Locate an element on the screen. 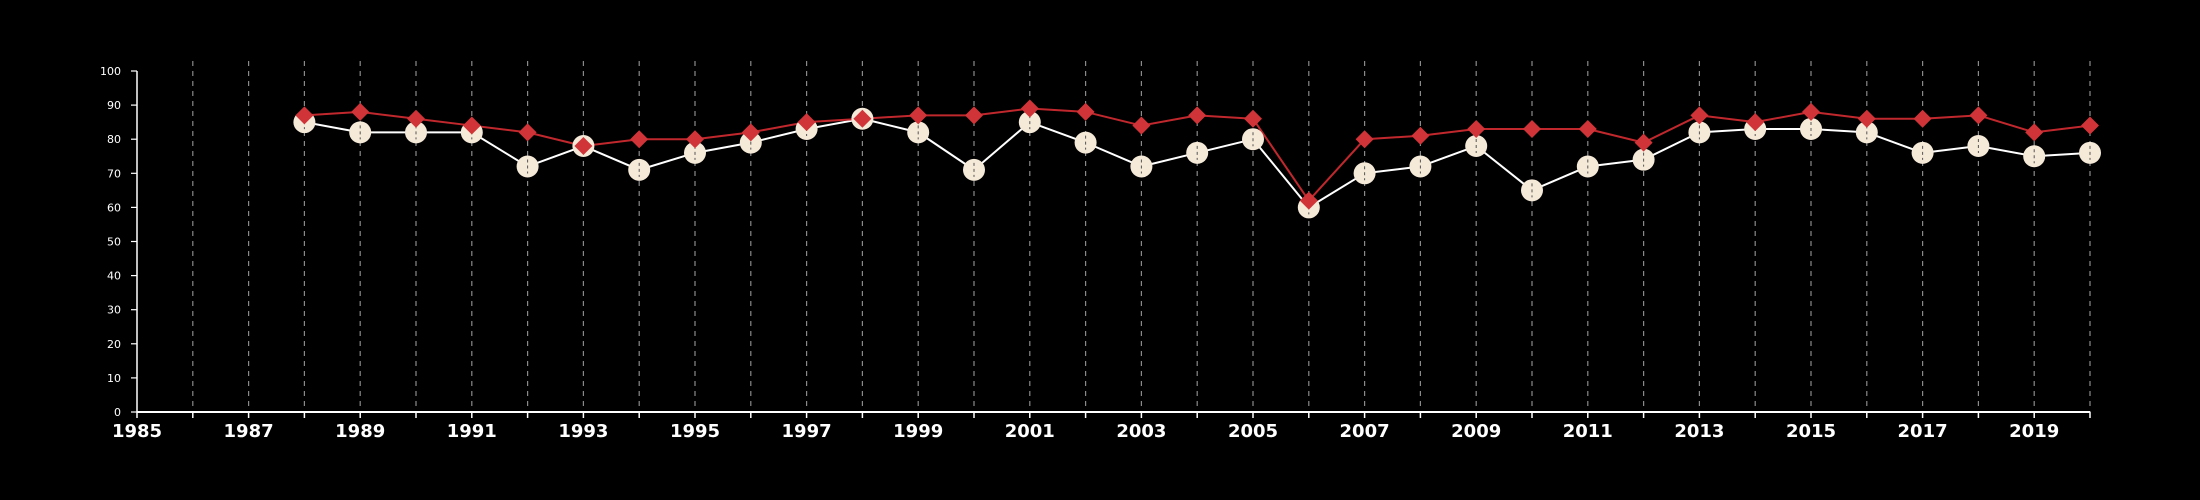  x-tick-label-2011: 2011 is located at coordinates (1588, 431).